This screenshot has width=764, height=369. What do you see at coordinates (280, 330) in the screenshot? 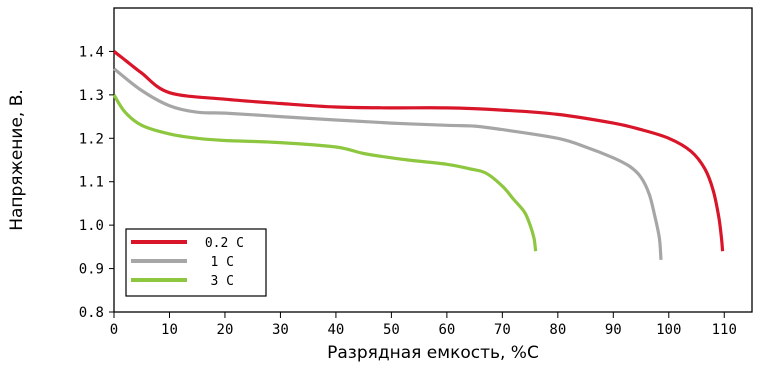
I see `x-tick-label: 30` at bounding box center [280, 330].